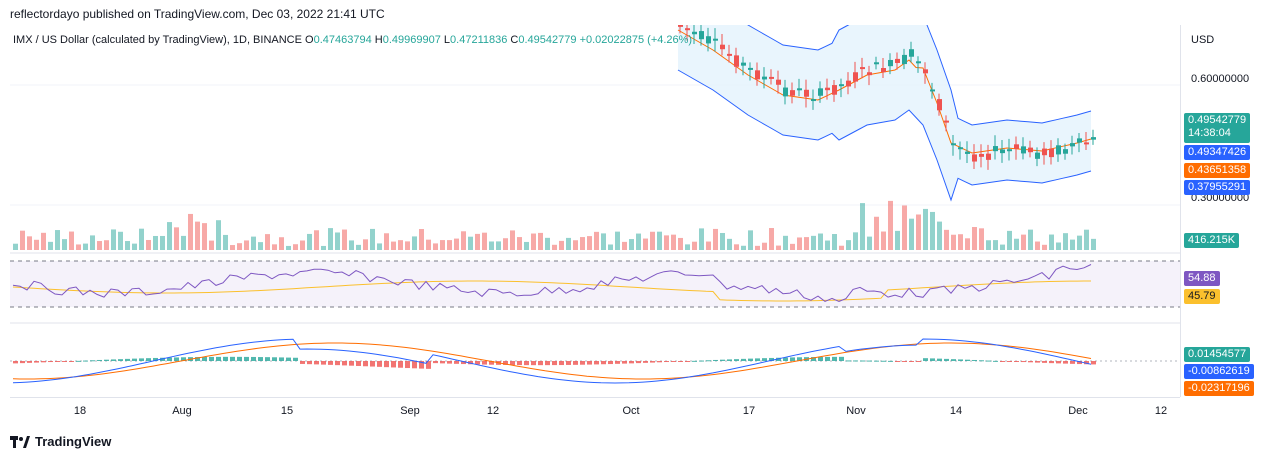 This screenshot has height=461, width=1280. Describe the element at coordinates (1219, 388) in the screenshot. I see `signal-tag: -0.02317196` at that location.